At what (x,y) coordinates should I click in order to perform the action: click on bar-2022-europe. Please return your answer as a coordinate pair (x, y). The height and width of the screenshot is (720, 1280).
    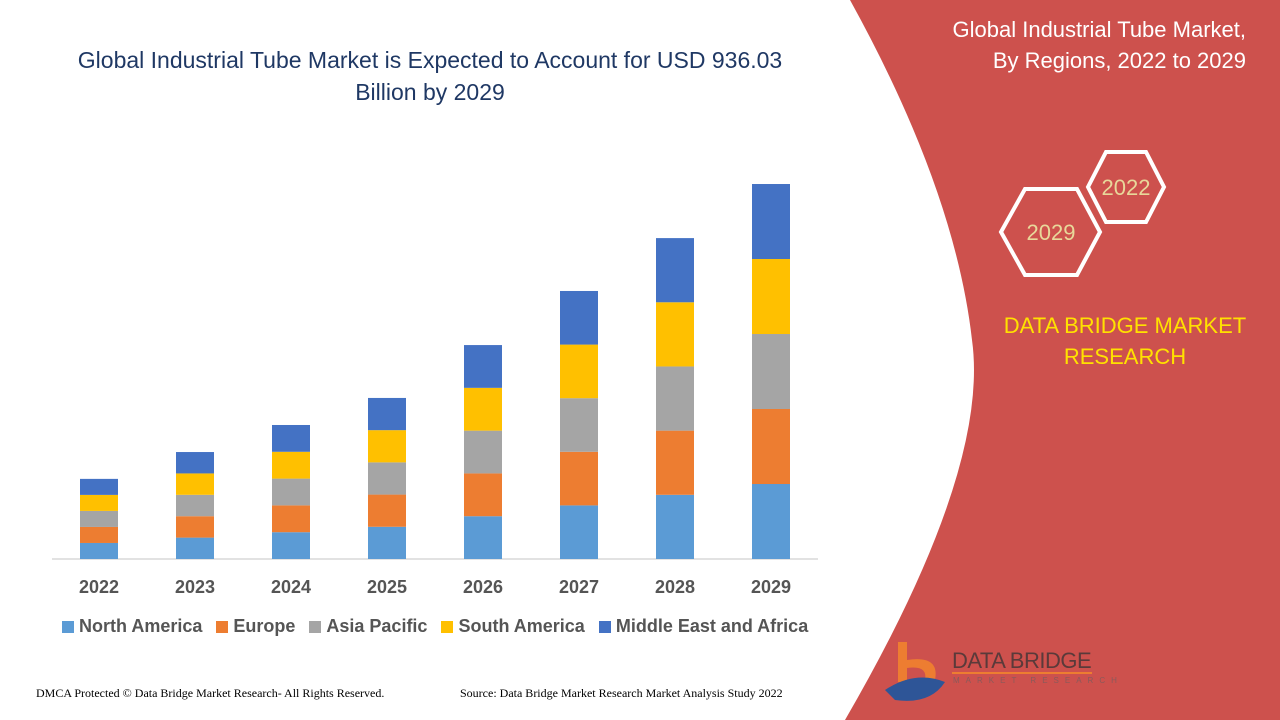
    Looking at the image, I should click on (99, 534).